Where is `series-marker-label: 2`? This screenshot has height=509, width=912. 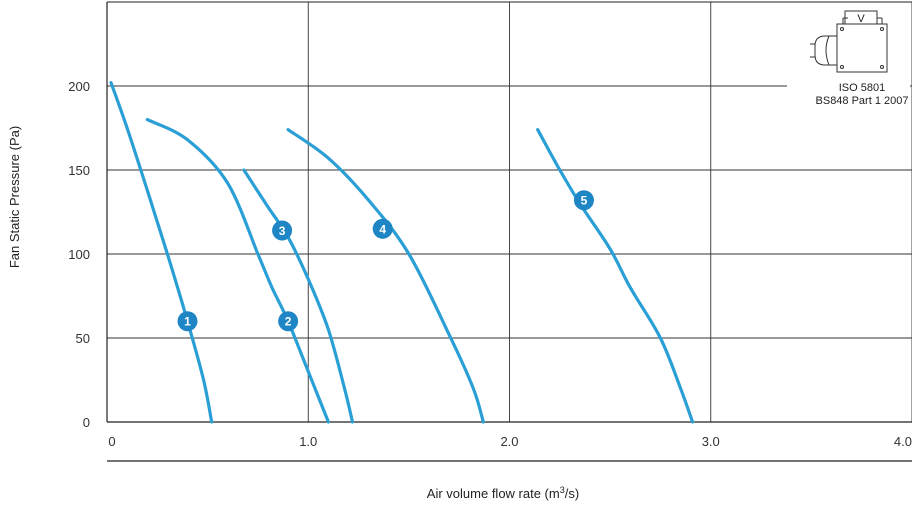 series-marker-label: 2 is located at coordinates (288, 322).